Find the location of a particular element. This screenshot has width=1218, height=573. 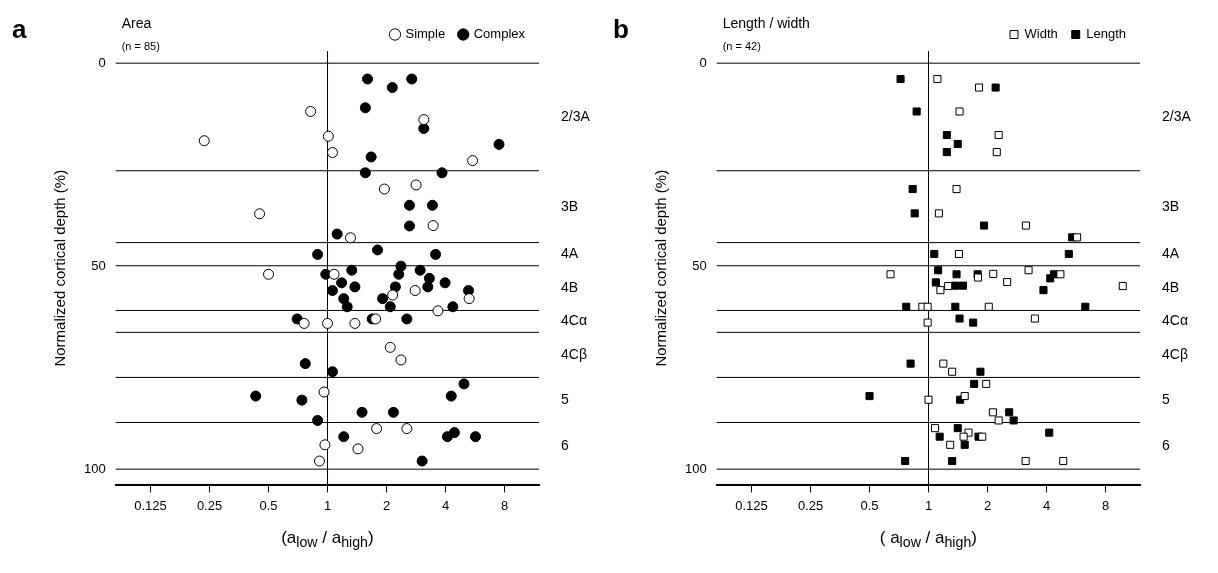

chart-subtitle: (n = 85) is located at coordinates (140, 46).